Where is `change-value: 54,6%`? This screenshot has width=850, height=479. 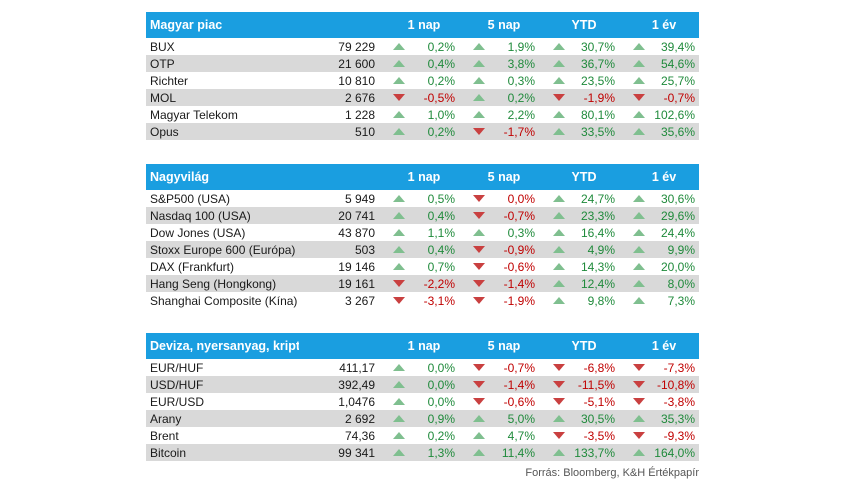 change-value: 54,6% is located at coordinates (677, 63).